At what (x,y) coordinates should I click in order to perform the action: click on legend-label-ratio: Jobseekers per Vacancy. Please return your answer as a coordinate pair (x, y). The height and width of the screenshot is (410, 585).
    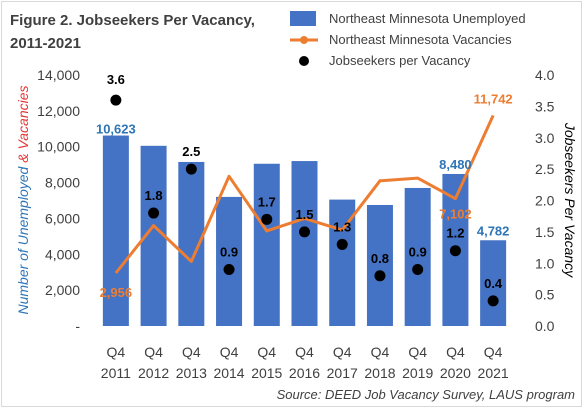
    Looking at the image, I should click on (400, 60).